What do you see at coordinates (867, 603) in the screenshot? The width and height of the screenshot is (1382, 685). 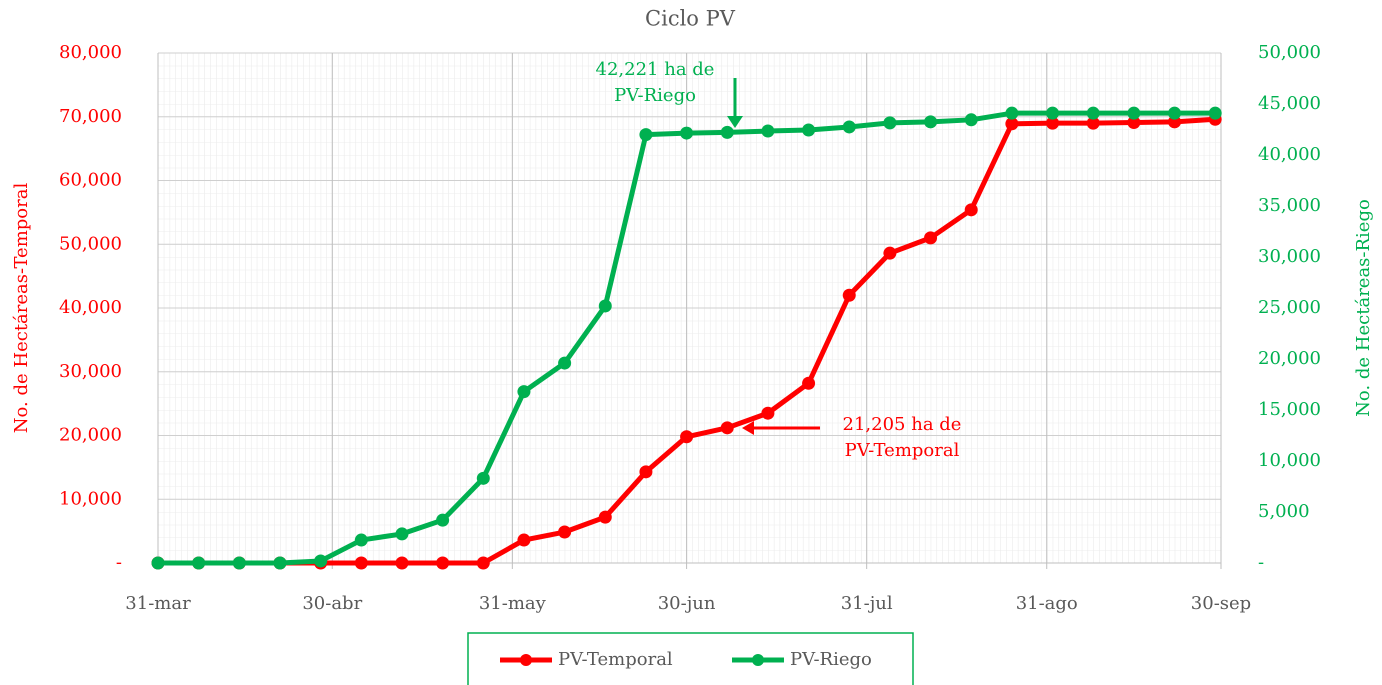 I see `x-tick-label: 31-jul` at bounding box center [867, 603].